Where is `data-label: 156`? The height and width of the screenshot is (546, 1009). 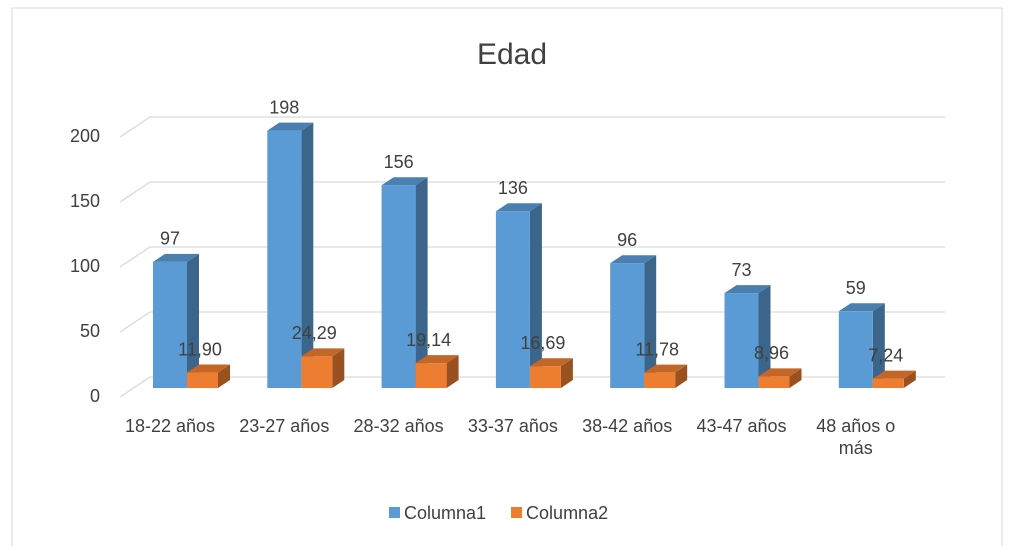 data-label: 156 is located at coordinates (399, 162).